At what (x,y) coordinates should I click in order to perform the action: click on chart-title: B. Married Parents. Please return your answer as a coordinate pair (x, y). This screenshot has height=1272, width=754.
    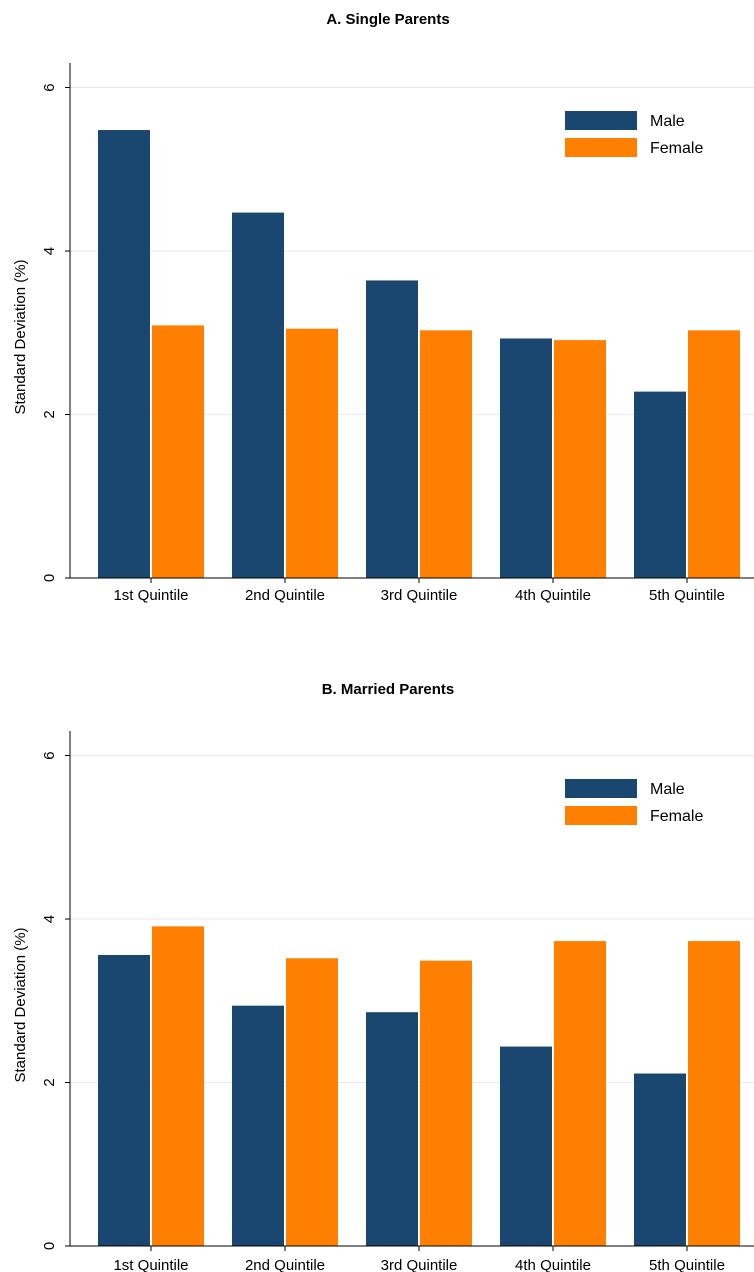
    Looking at the image, I should click on (388, 689).